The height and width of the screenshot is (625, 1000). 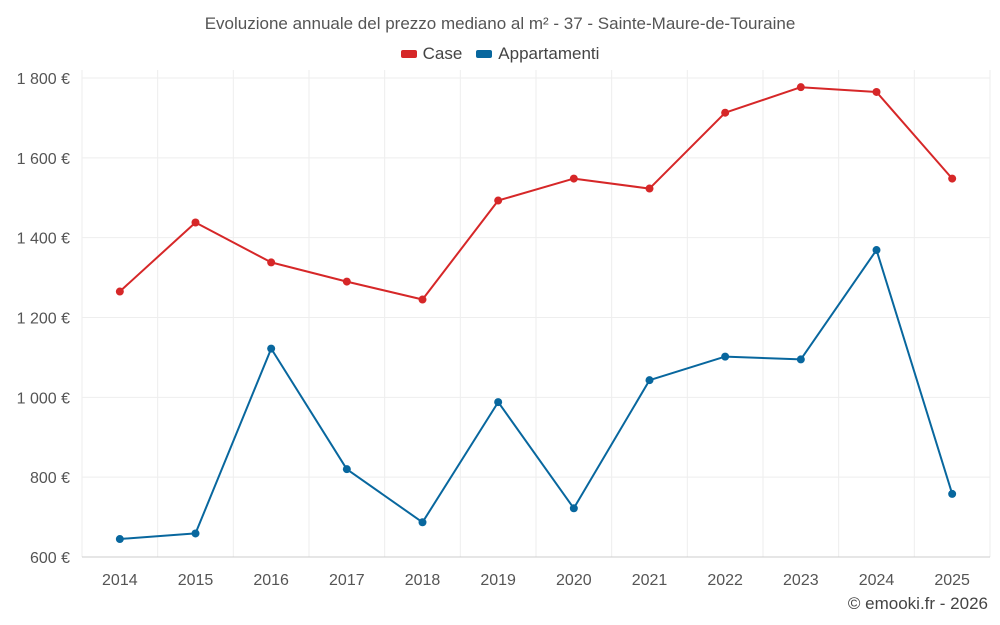 What do you see at coordinates (549, 53) in the screenshot?
I see `legend-label-appartamenti: Appartamenti` at bounding box center [549, 53].